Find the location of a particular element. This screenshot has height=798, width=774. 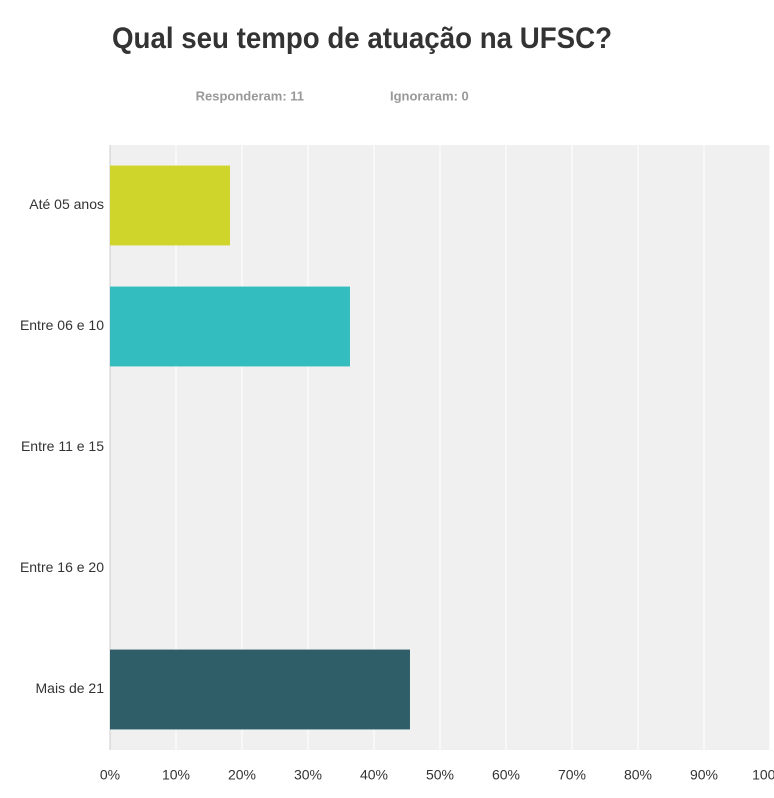

y-tick-label: Mais de 21 is located at coordinates (70, 688).